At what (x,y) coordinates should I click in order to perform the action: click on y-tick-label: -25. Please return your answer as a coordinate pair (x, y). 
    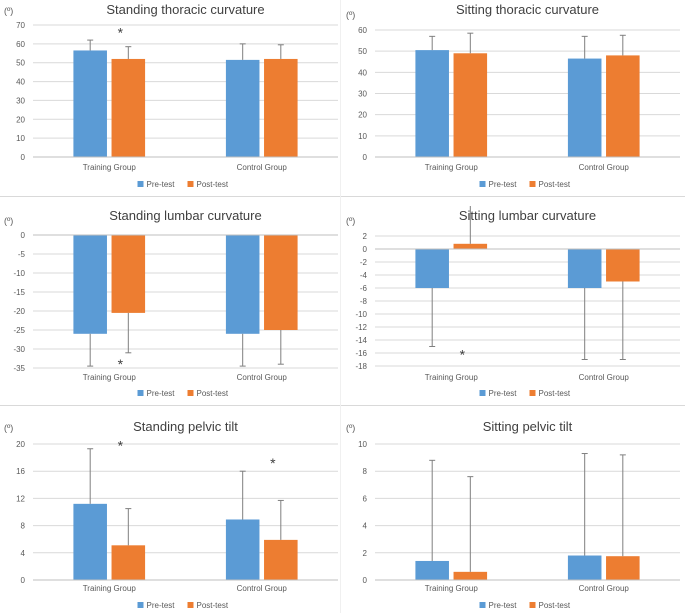
    Looking at the image, I should click on (19, 330).